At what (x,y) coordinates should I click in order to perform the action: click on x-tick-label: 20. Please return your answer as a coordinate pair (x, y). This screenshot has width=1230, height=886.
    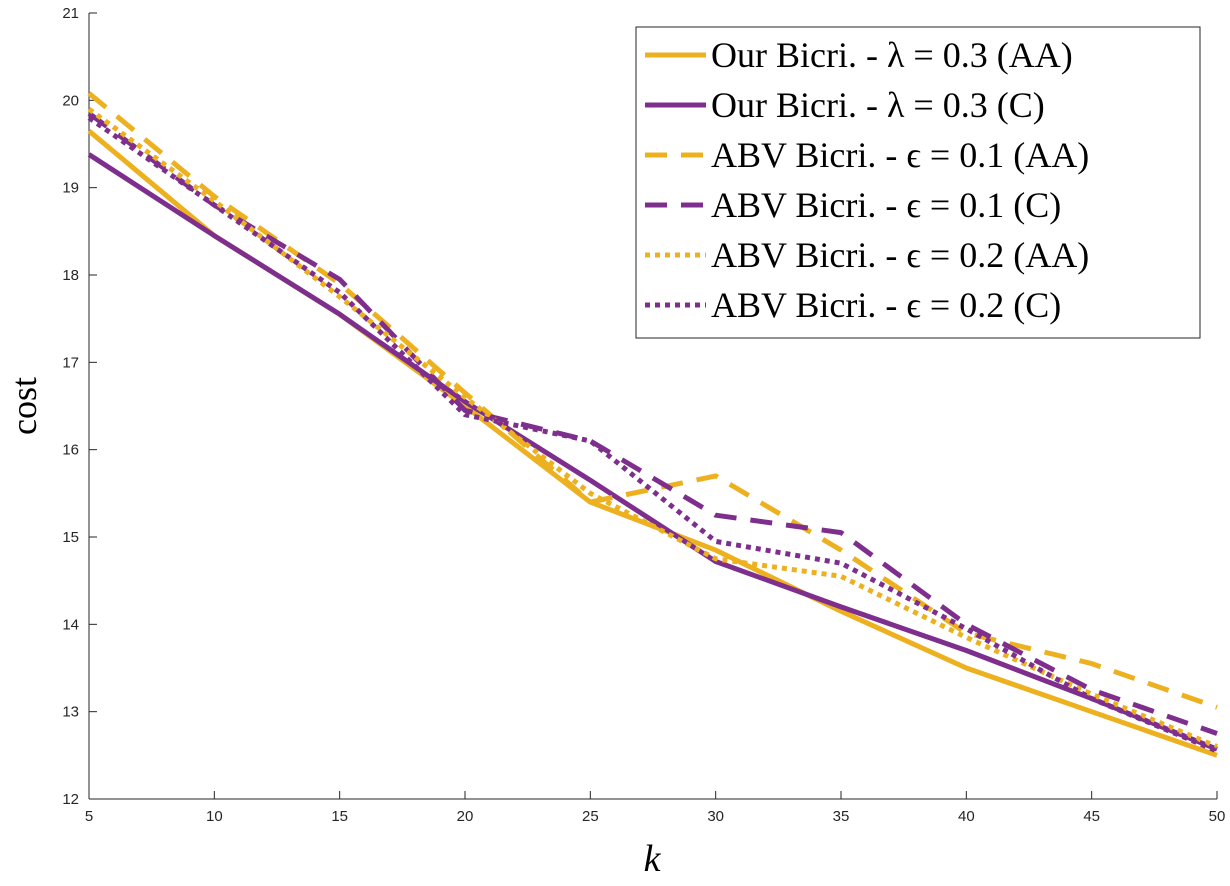
    Looking at the image, I should click on (465, 816).